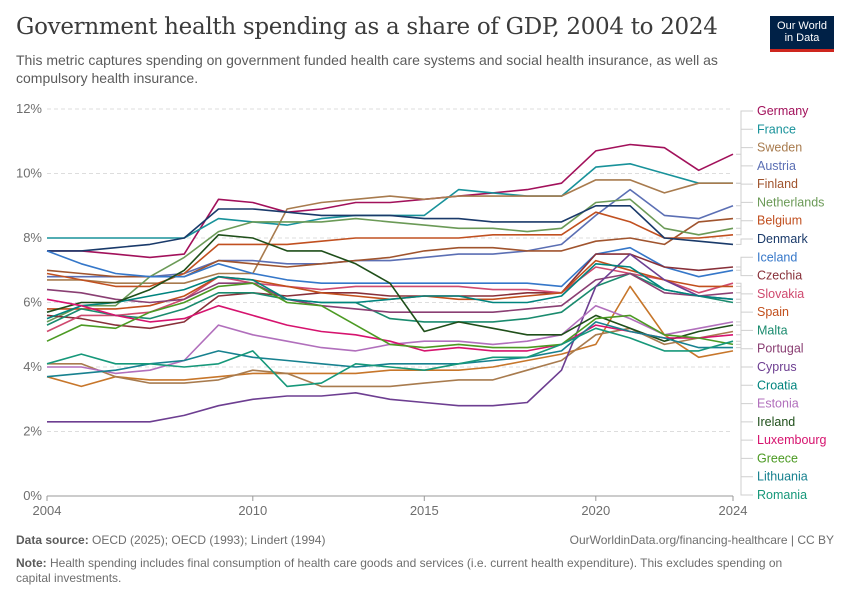  Describe the element at coordinates (772, 330) in the screenshot. I see `legend-label-malta: Malta` at that location.